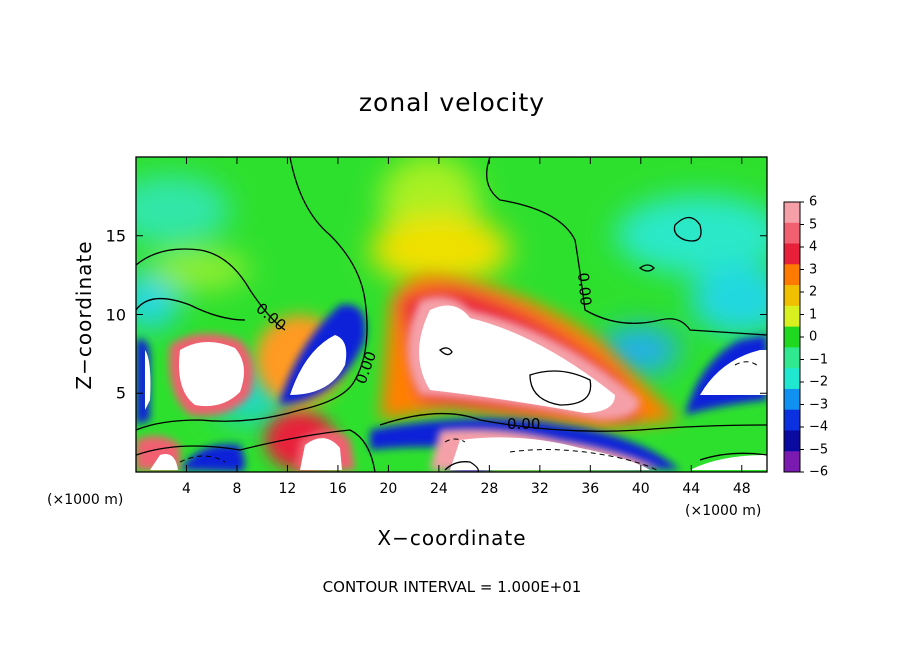  I want to click on colorbar-tick-label: −1, so click(819, 359).